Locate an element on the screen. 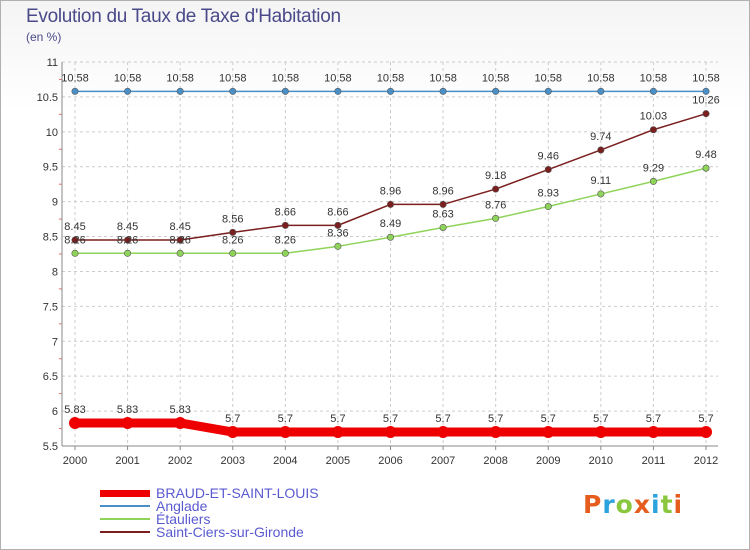  y-tick-label: 5.5 is located at coordinates (50, 447).